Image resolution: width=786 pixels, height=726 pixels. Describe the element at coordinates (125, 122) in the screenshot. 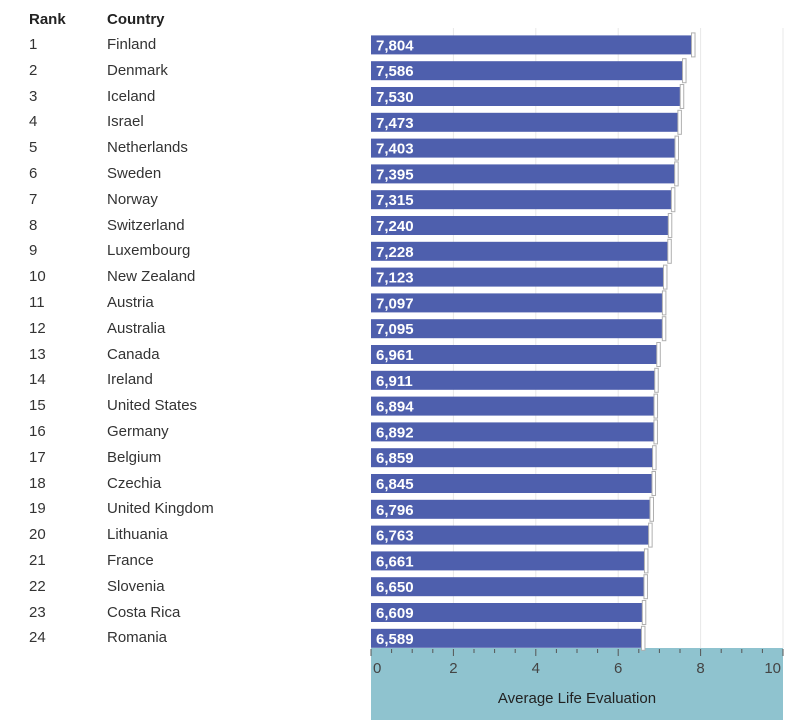

I see `country-cell: Israel` at that location.